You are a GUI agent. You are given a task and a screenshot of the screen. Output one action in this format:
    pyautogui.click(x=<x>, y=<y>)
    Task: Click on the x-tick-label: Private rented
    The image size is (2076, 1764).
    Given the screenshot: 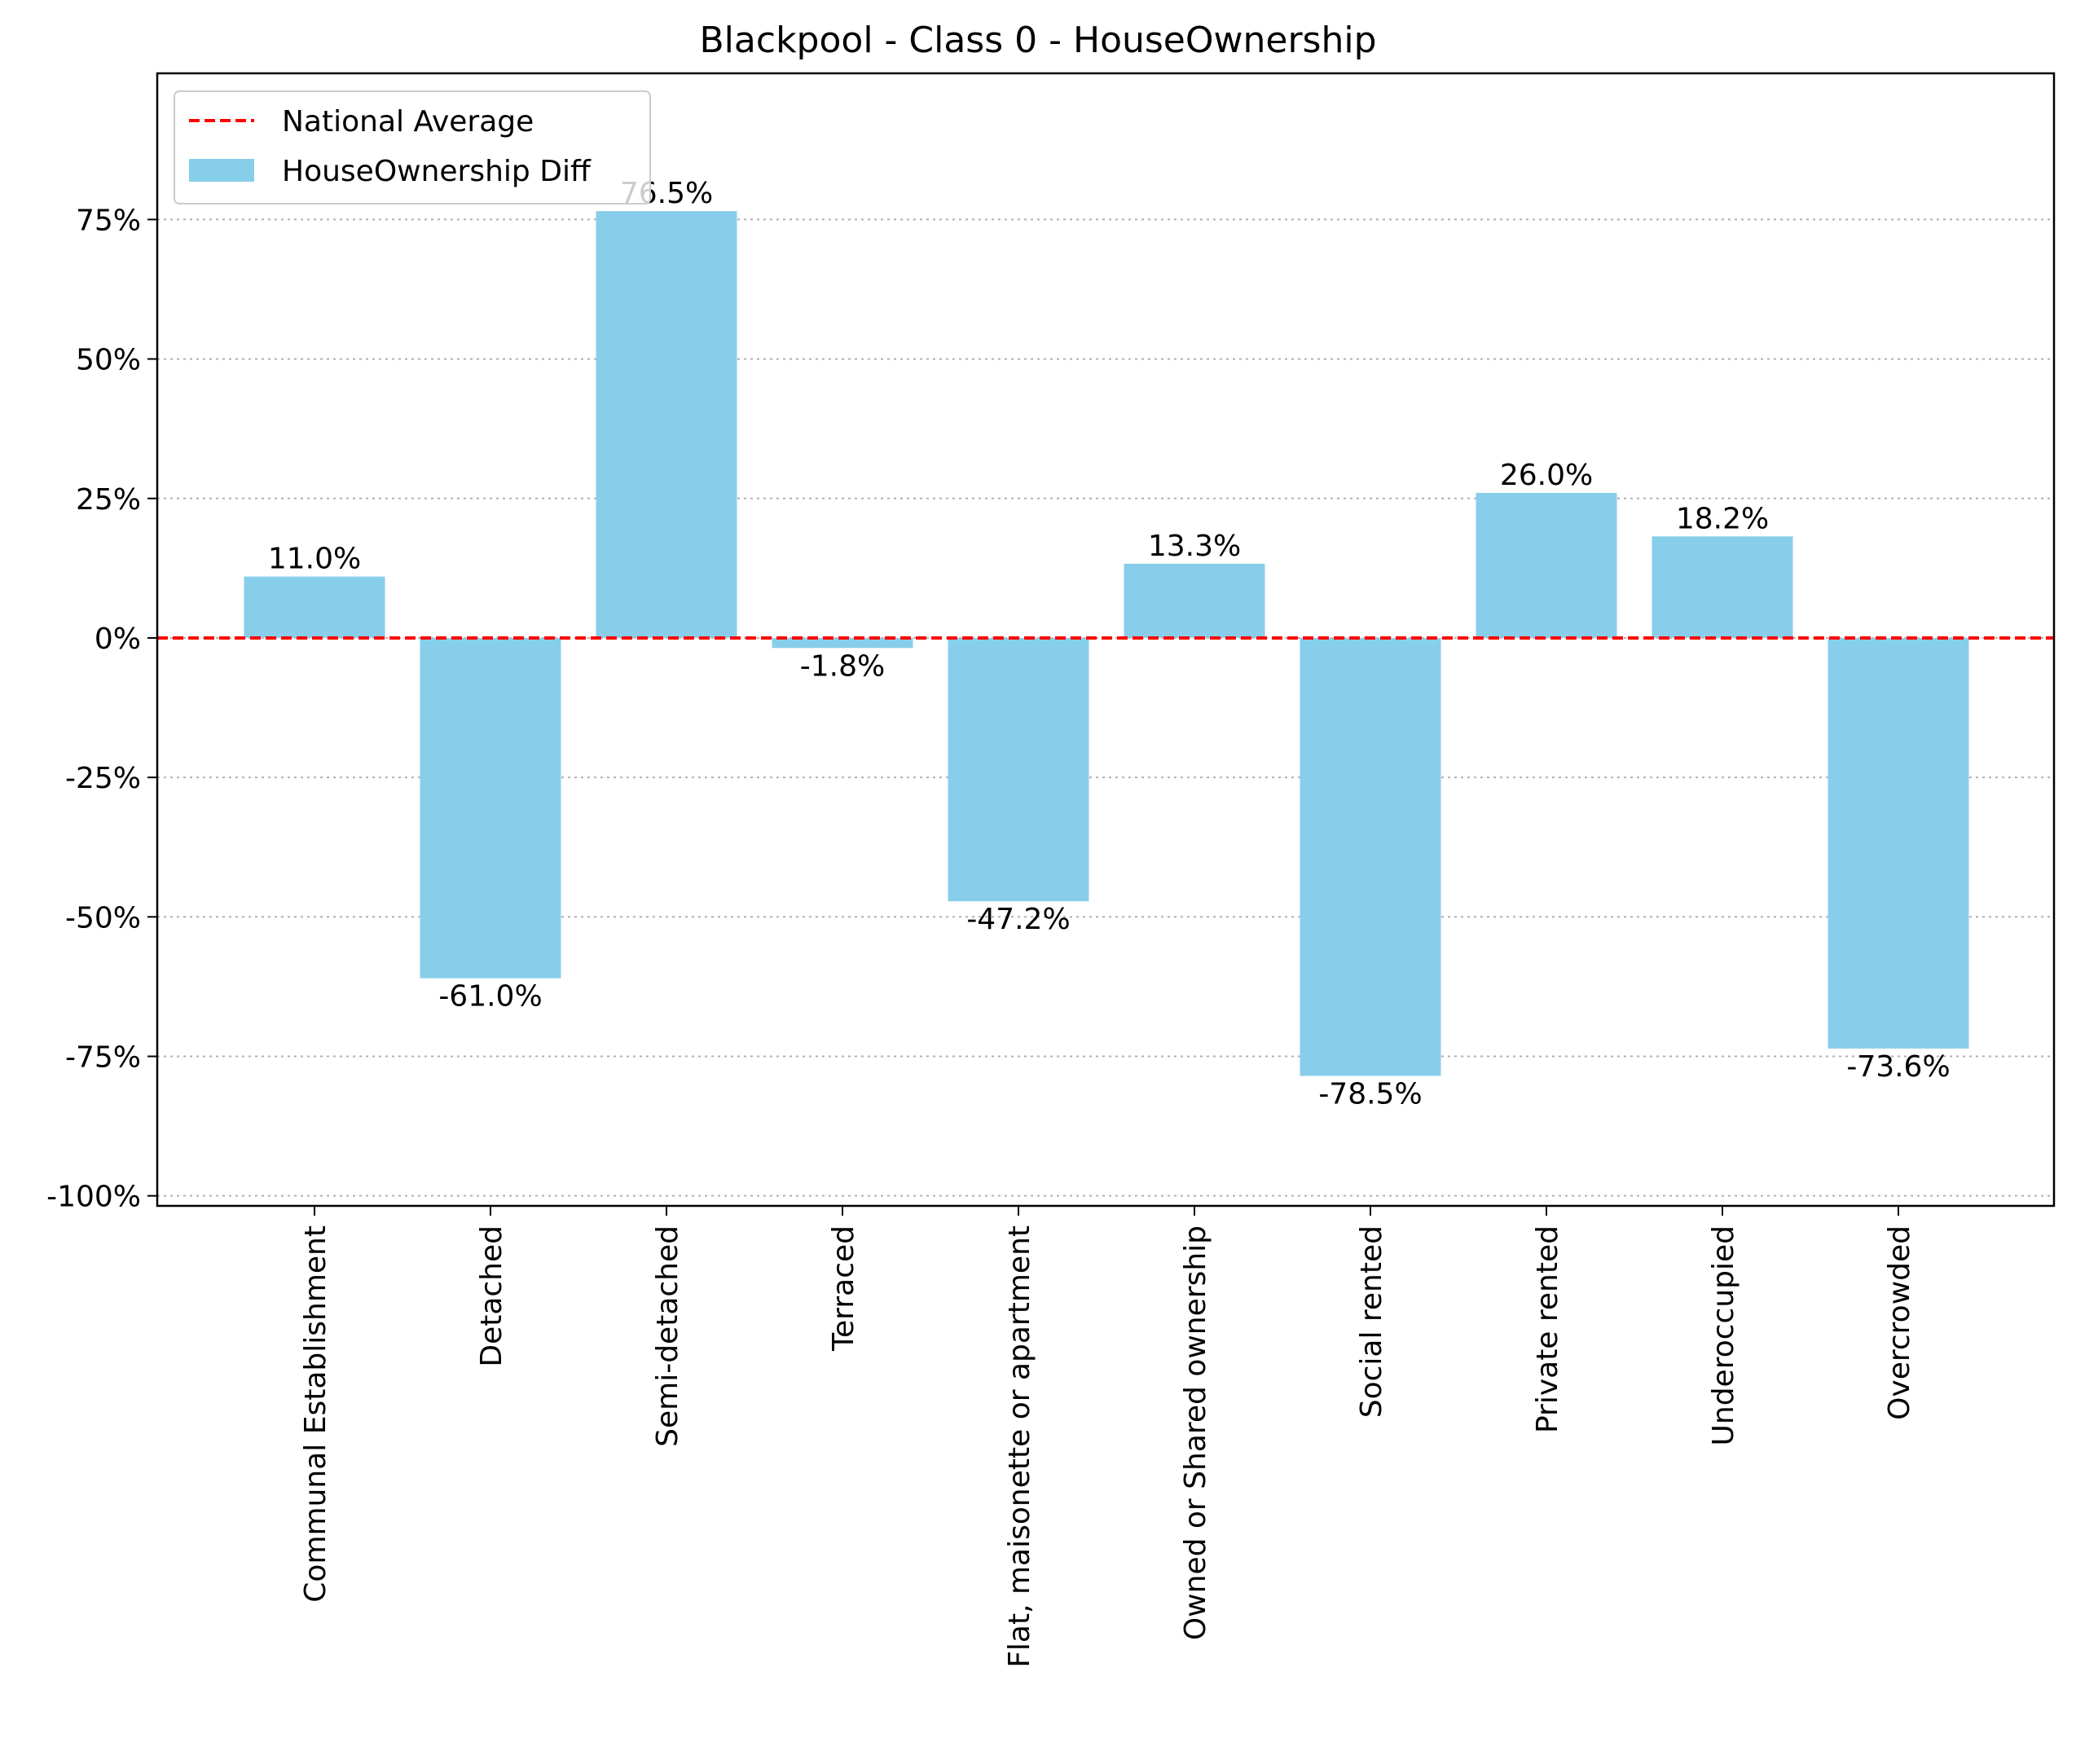 What is the action you would take?
    pyautogui.click(x=1547, y=1329)
    